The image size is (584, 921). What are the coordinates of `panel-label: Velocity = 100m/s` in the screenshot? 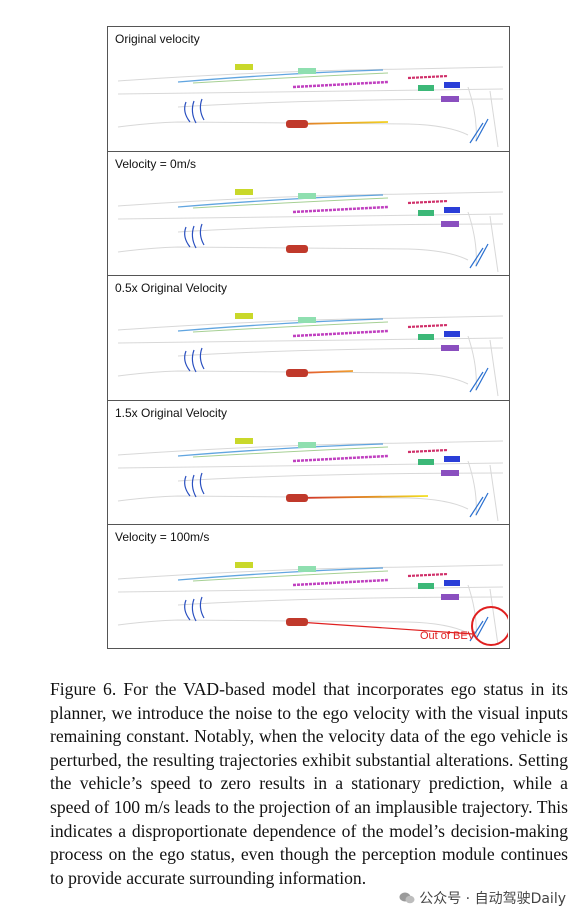 It's located at (162, 537).